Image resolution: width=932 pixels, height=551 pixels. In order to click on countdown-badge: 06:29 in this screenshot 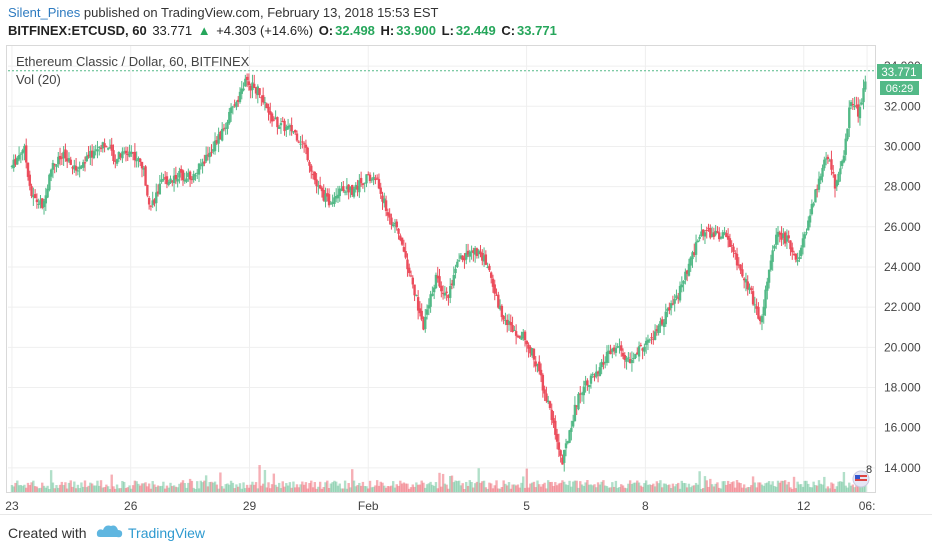, I will do `click(899, 88)`.